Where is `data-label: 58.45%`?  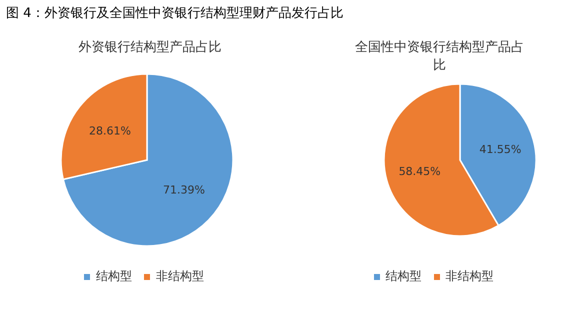
data-label: 58.45% is located at coordinates (419, 171).